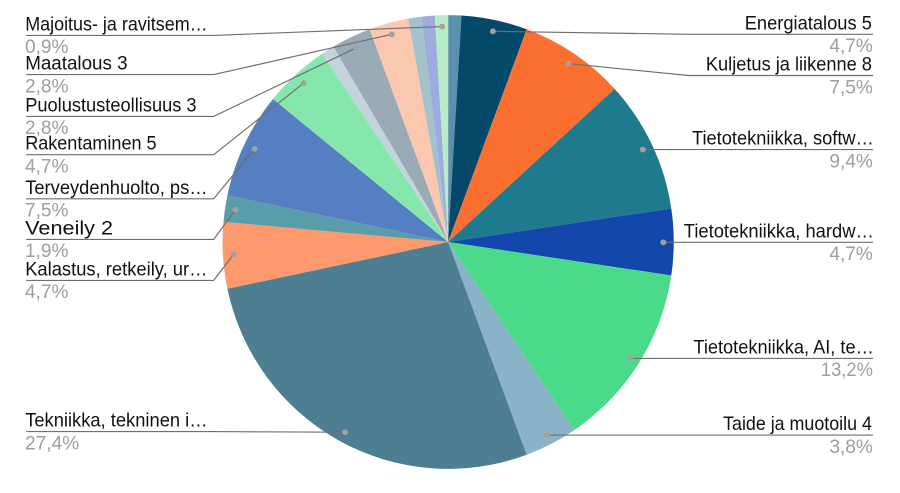 The height and width of the screenshot is (493, 900). Describe the element at coordinates (47, 251) in the screenshot. I see `svg-text: 1,9%` at that location.